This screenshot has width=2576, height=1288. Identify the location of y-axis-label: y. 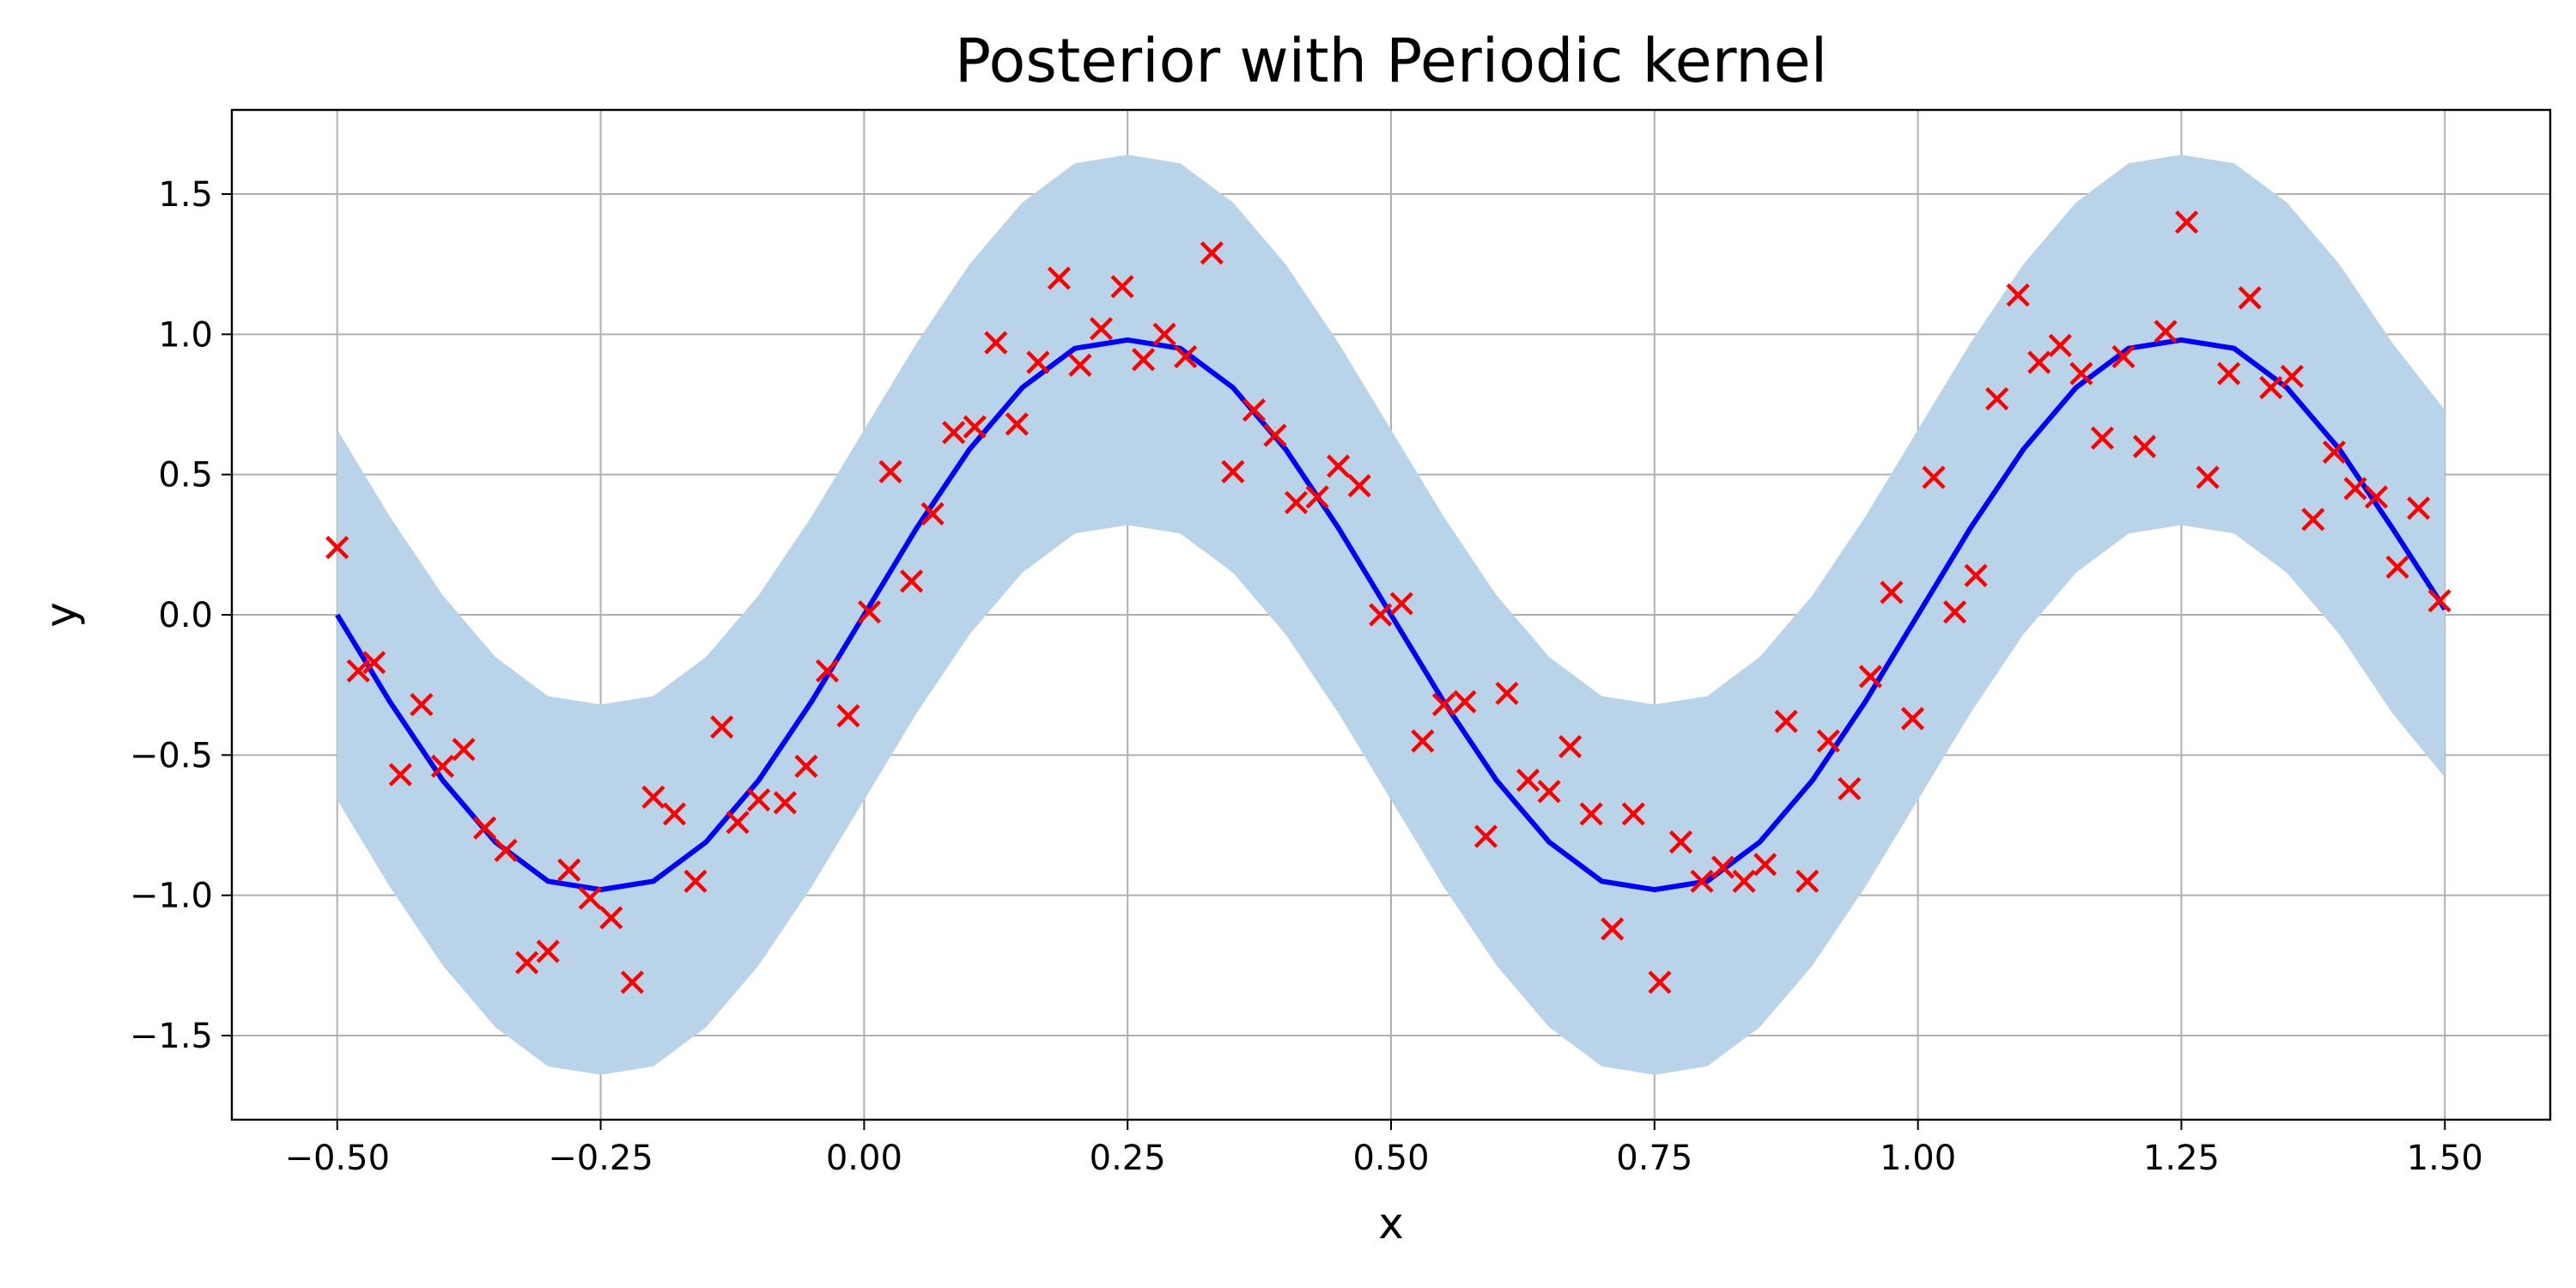
(61, 615).